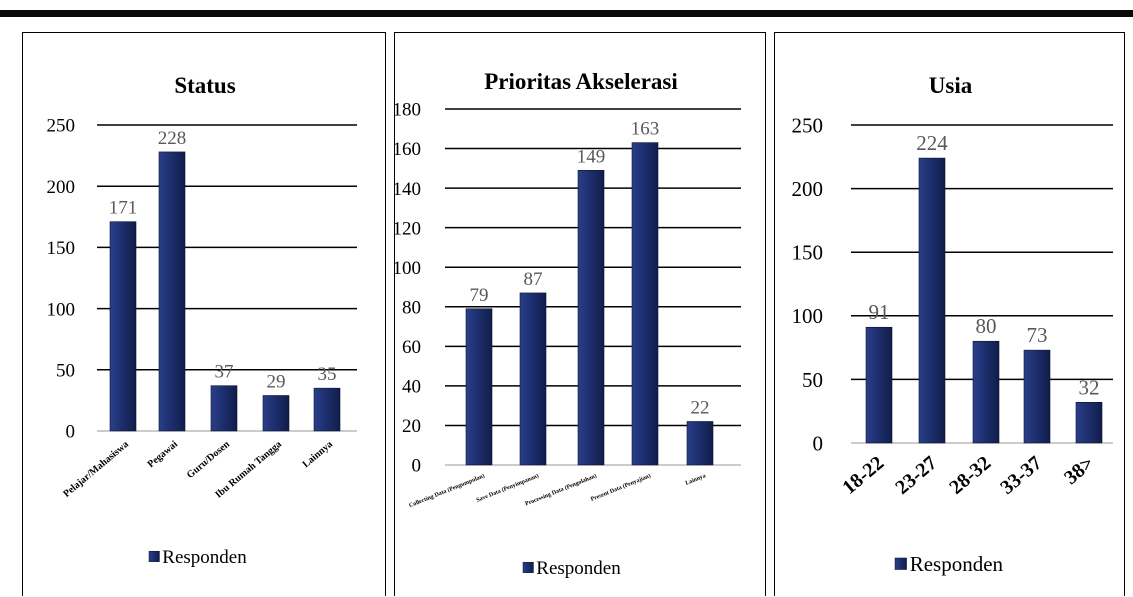 The width and height of the screenshot is (1133, 597). Describe the element at coordinates (591, 156) in the screenshot. I see `data-label: 149` at that location.